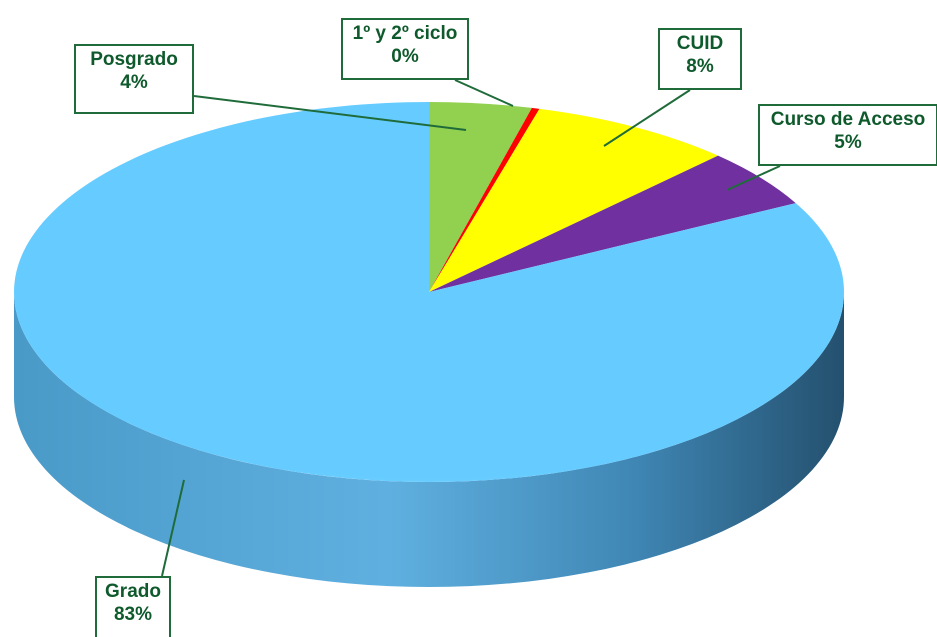  I want to click on slice-label: Curso de Acceso, so click(848, 119).